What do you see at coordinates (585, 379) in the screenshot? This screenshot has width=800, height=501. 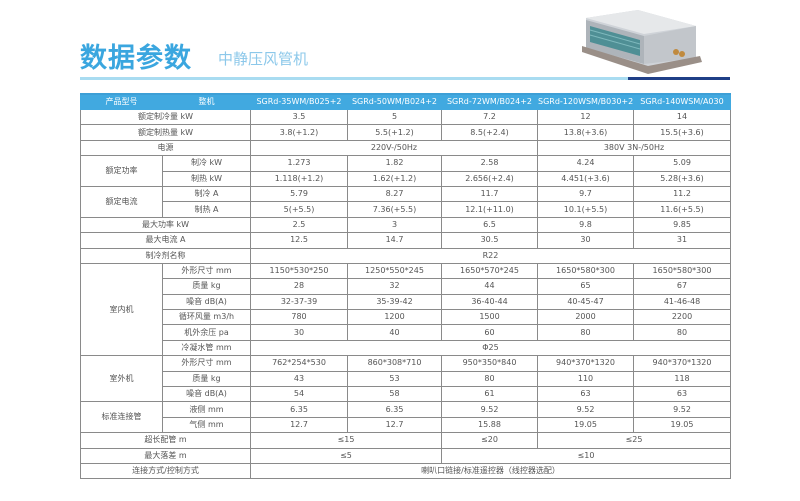 I see `table-cell: 110` at bounding box center [585, 379].